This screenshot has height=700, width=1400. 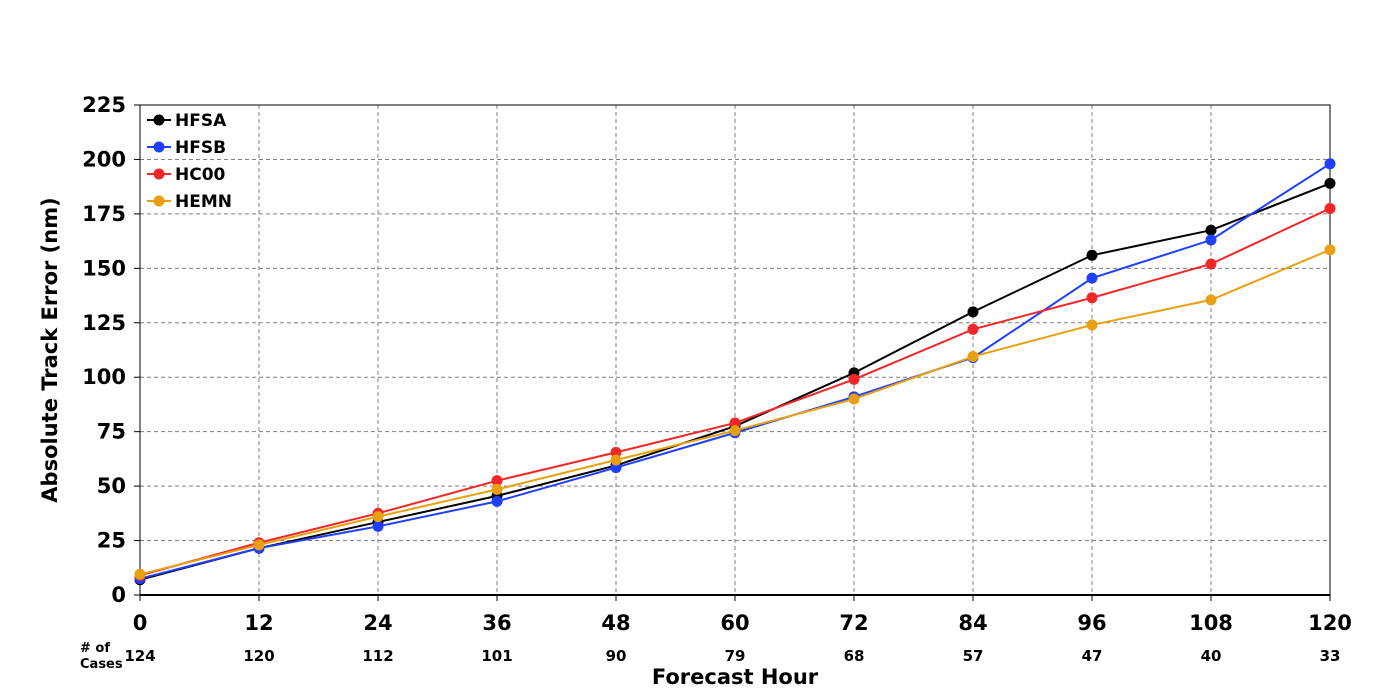 I want to click on legend: HFSA HFSB HC00 HEMN, so click(x=189, y=161).